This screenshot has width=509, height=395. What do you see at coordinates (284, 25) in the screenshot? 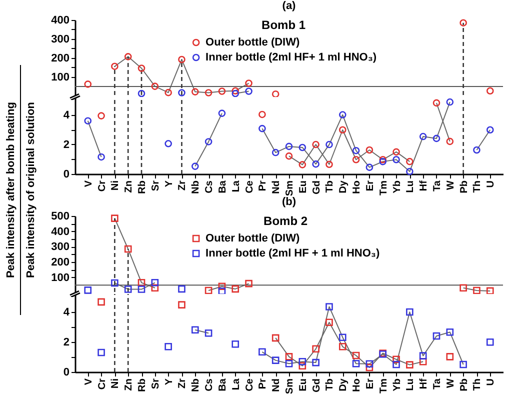
I see `legend-title: Bomb 1` at bounding box center [284, 25].